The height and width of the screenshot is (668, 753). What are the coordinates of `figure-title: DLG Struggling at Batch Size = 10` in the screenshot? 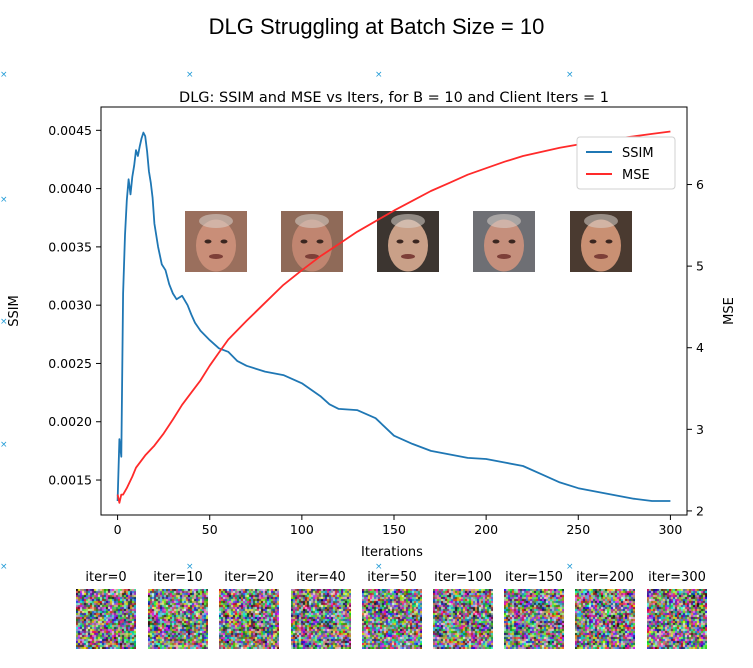 It's located at (376, 26).